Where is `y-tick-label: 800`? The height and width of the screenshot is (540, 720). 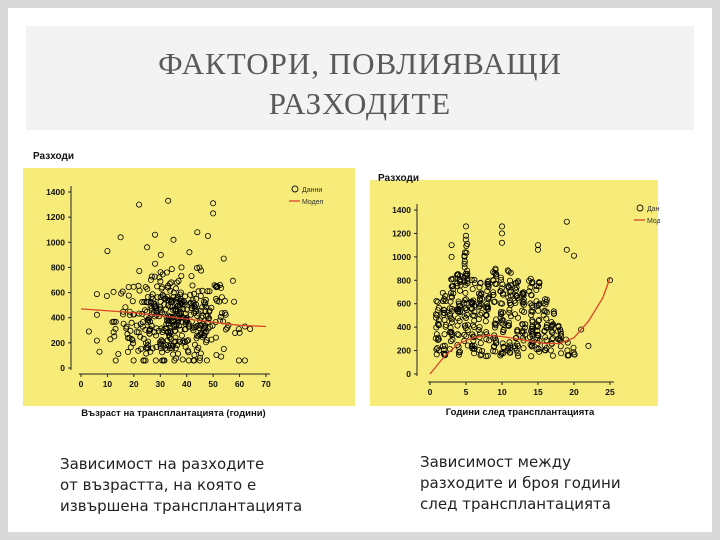
y-tick-label: 800 is located at coordinates (58, 267).